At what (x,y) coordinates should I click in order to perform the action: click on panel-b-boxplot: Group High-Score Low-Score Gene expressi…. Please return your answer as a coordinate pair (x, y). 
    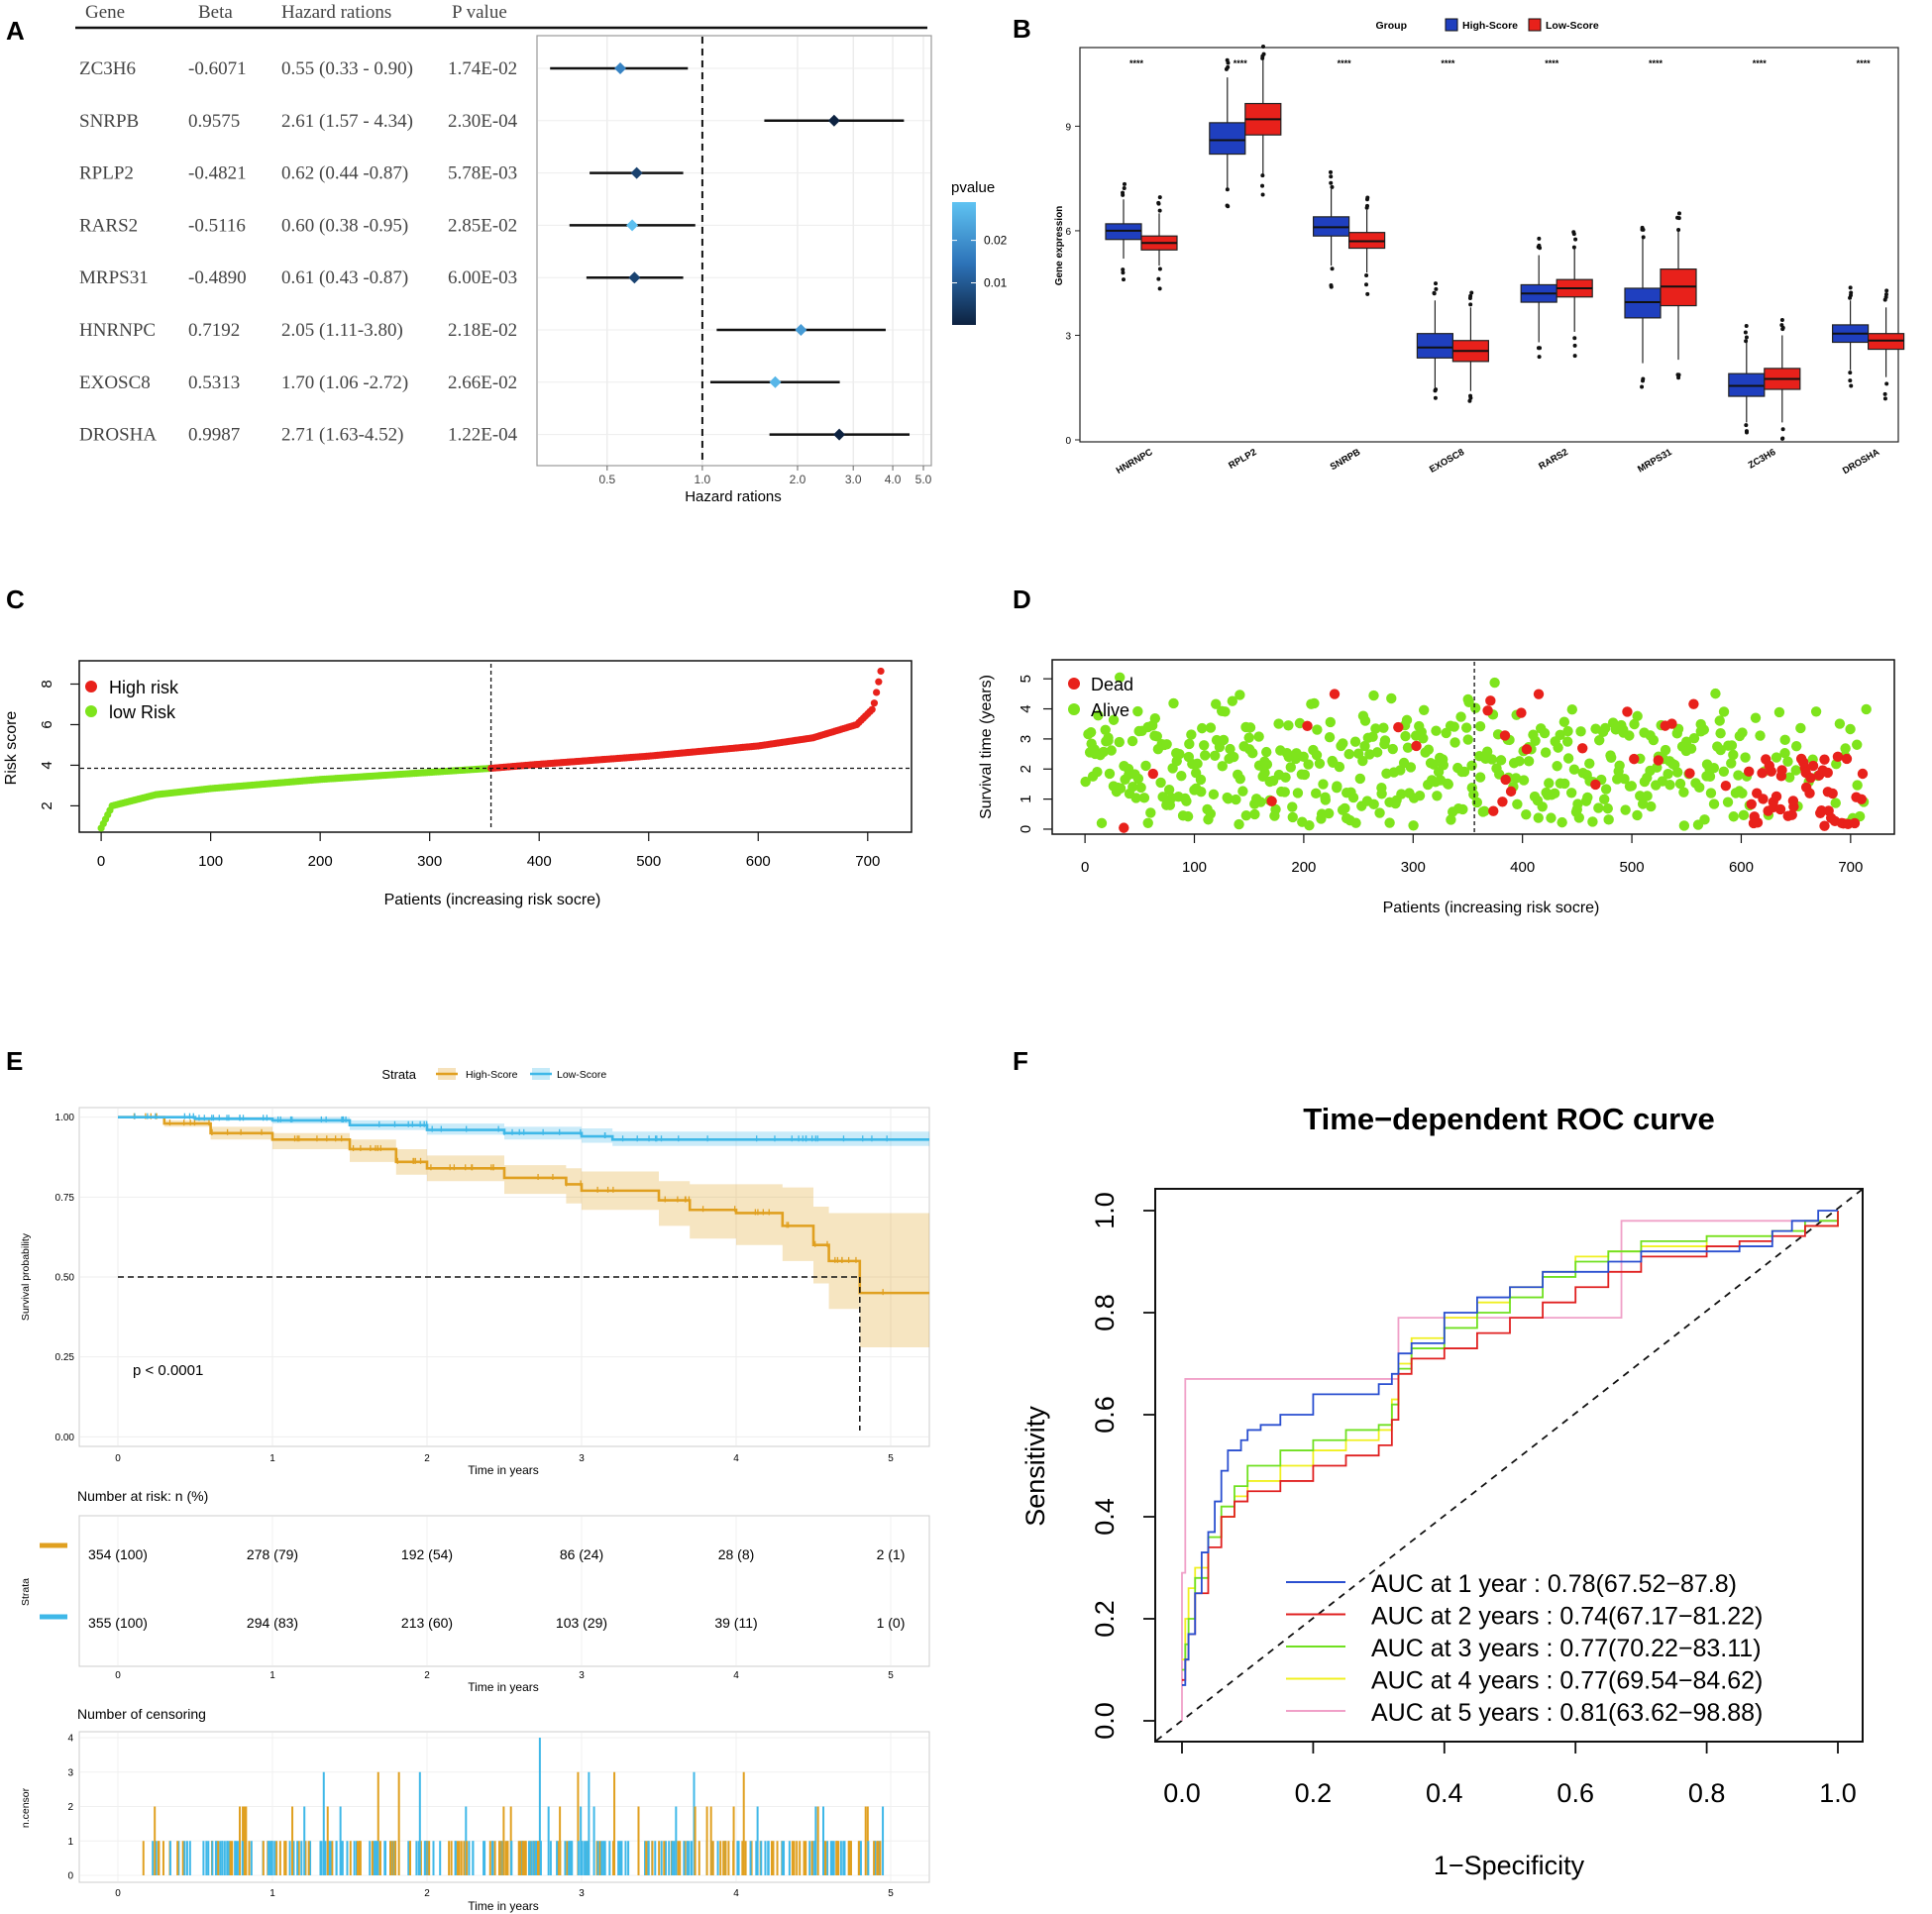
    Looking at the image, I should click on (1479, 247).